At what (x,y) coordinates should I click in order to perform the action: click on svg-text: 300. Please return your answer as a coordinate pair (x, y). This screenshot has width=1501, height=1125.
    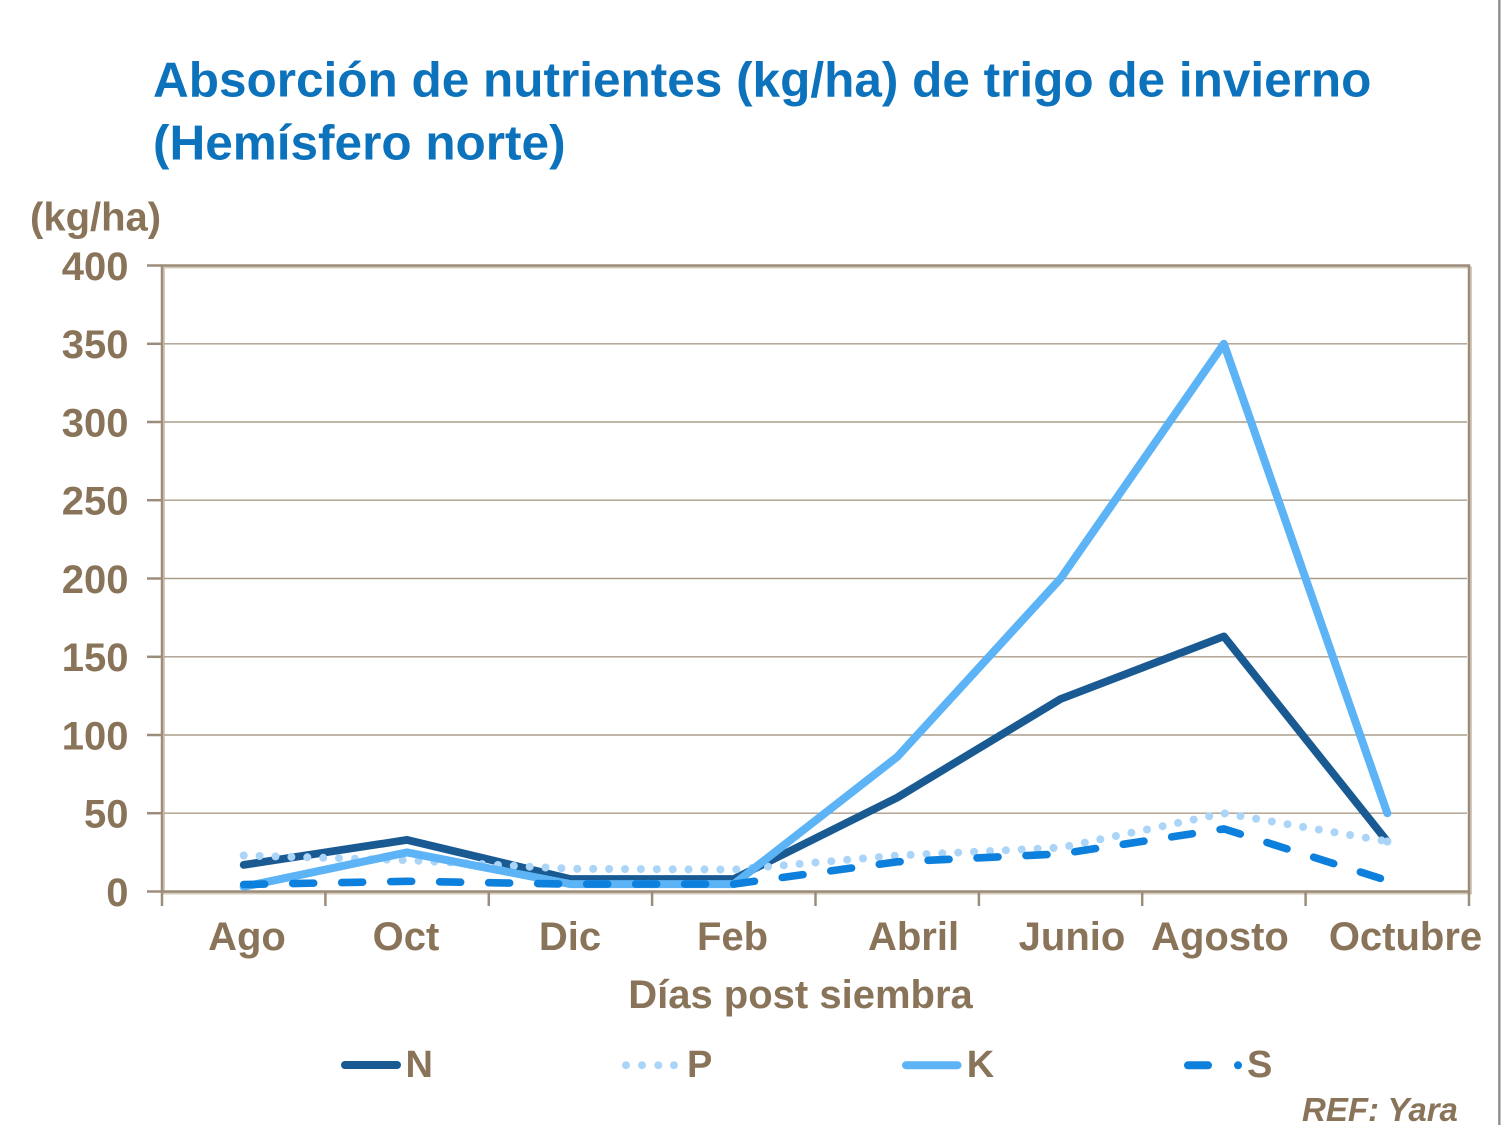
    Looking at the image, I should click on (95, 423).